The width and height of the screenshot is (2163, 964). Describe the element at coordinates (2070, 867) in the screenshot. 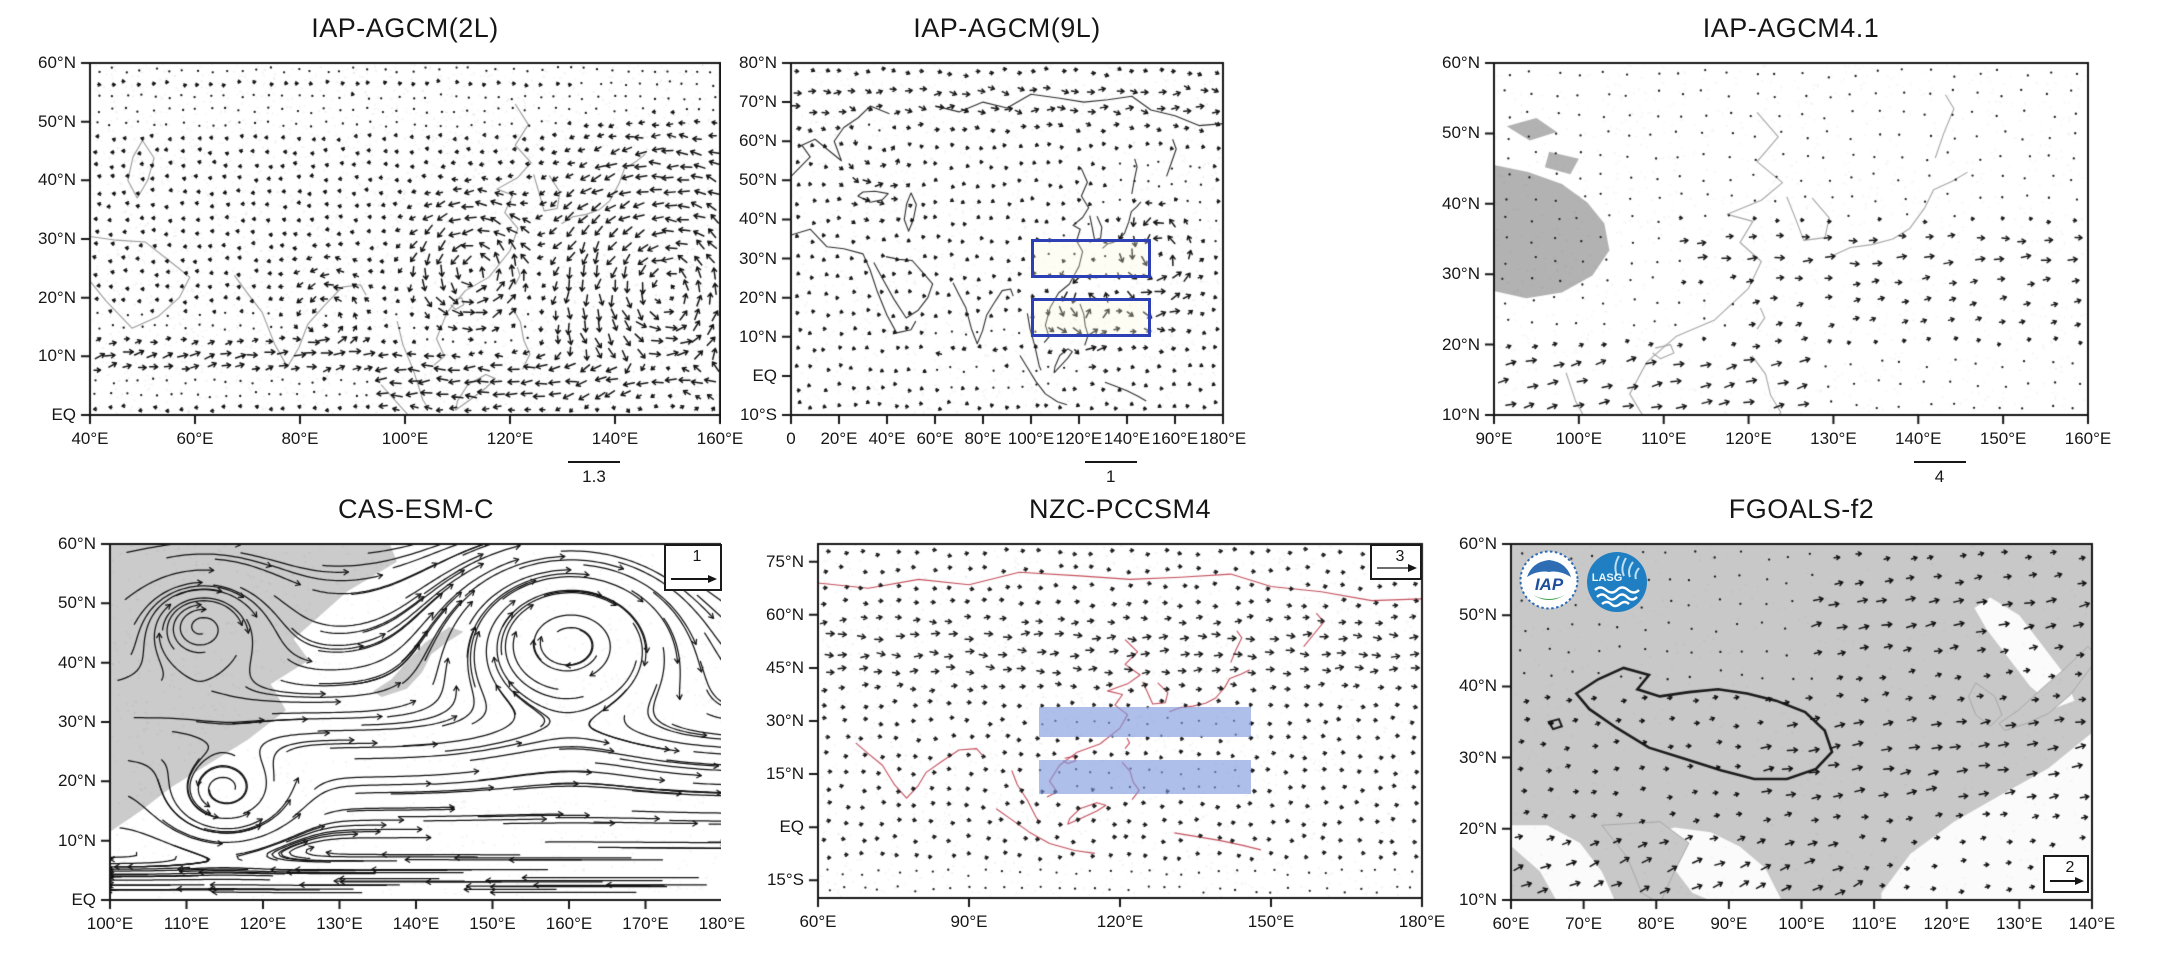

I see `reference-vector-value: 2` at that location.